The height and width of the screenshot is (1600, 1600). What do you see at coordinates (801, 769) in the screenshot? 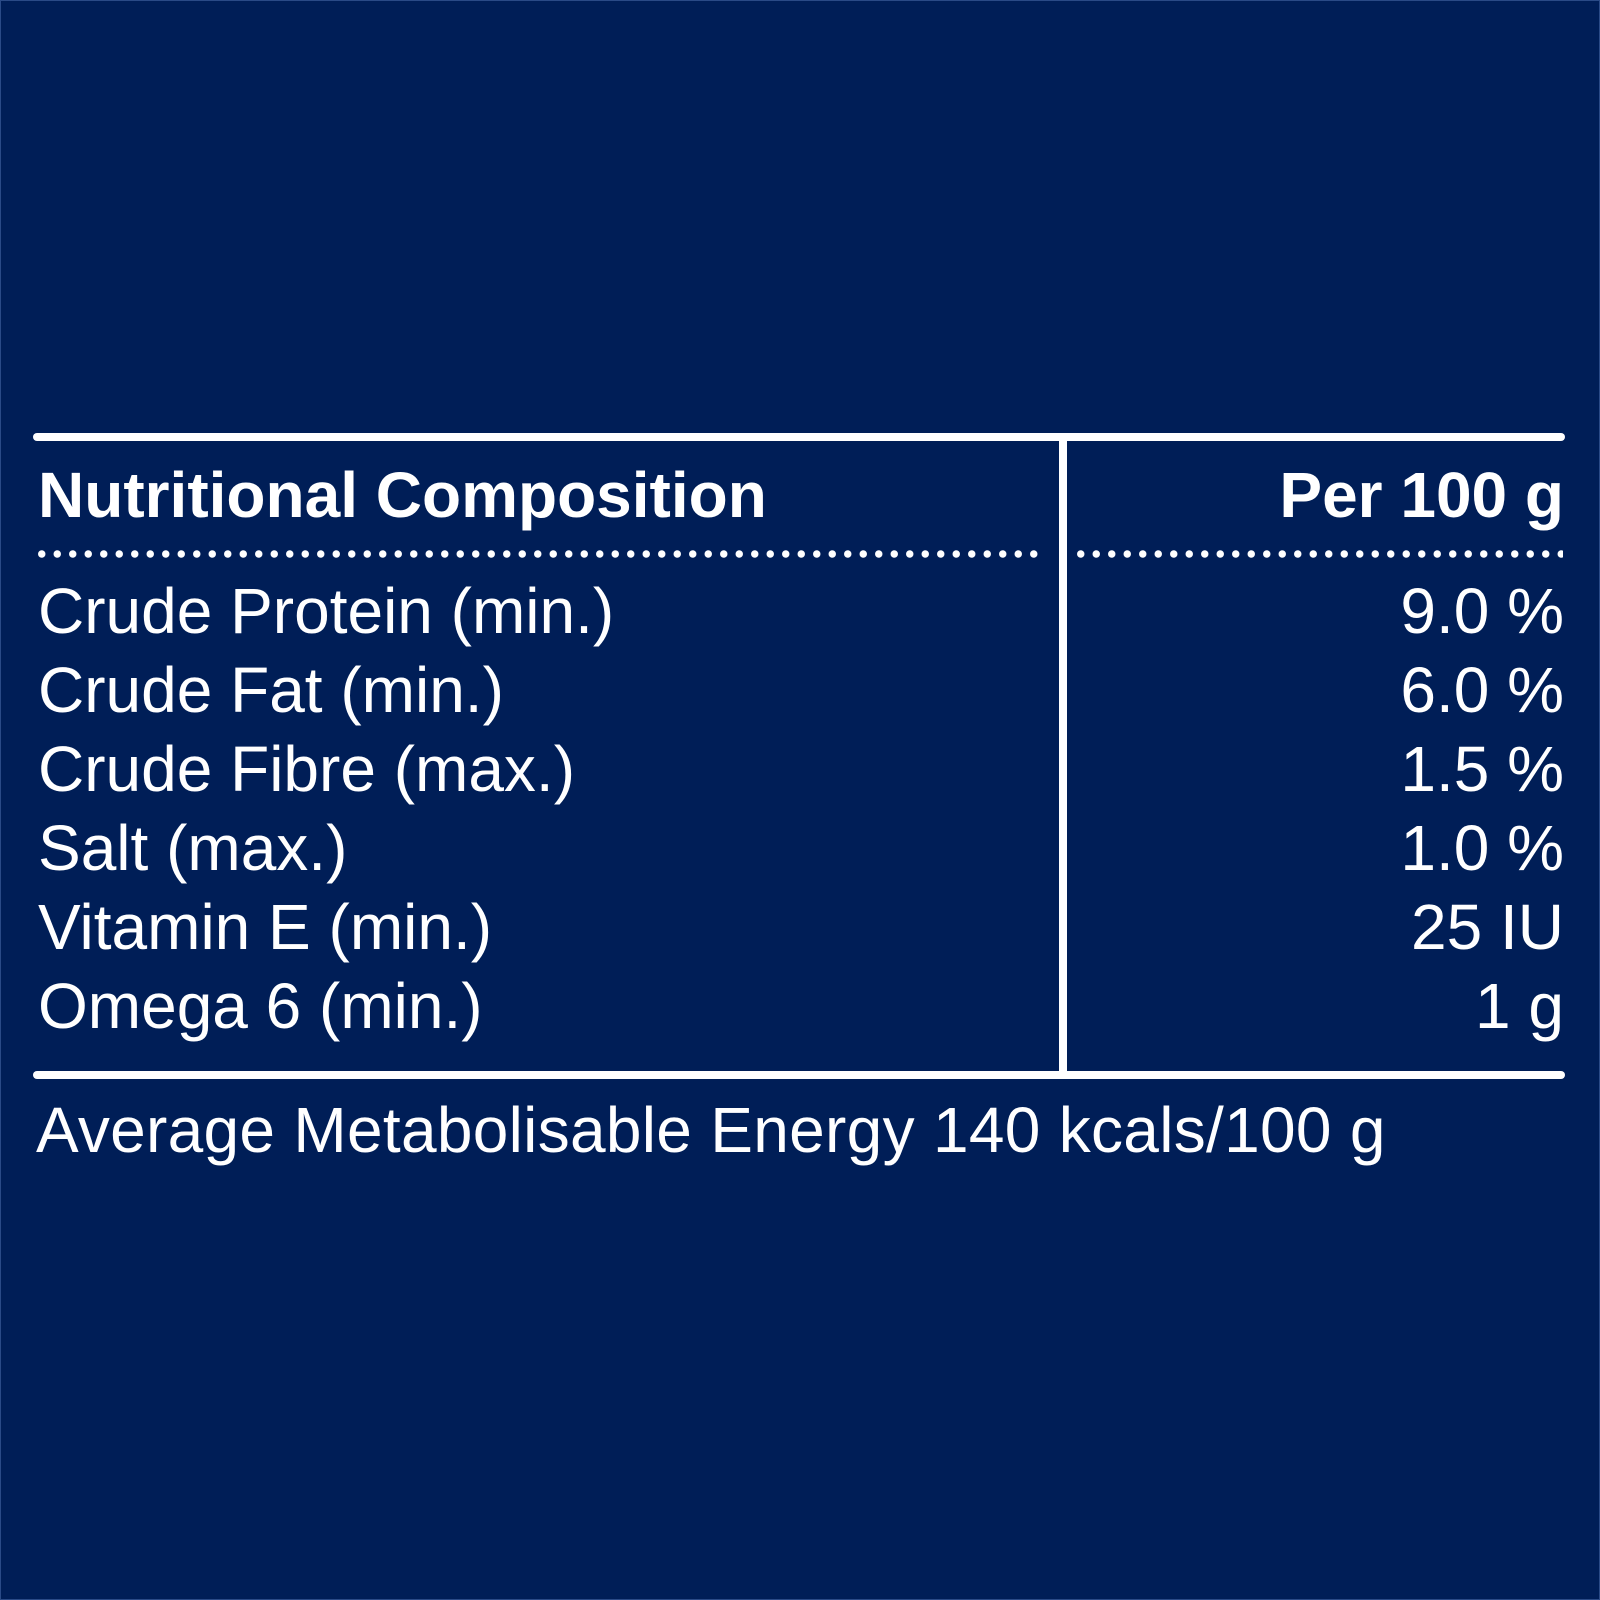
I see `table-row: Crude Fibre (max.) 1.5 %` at bounding box center [801, 769].